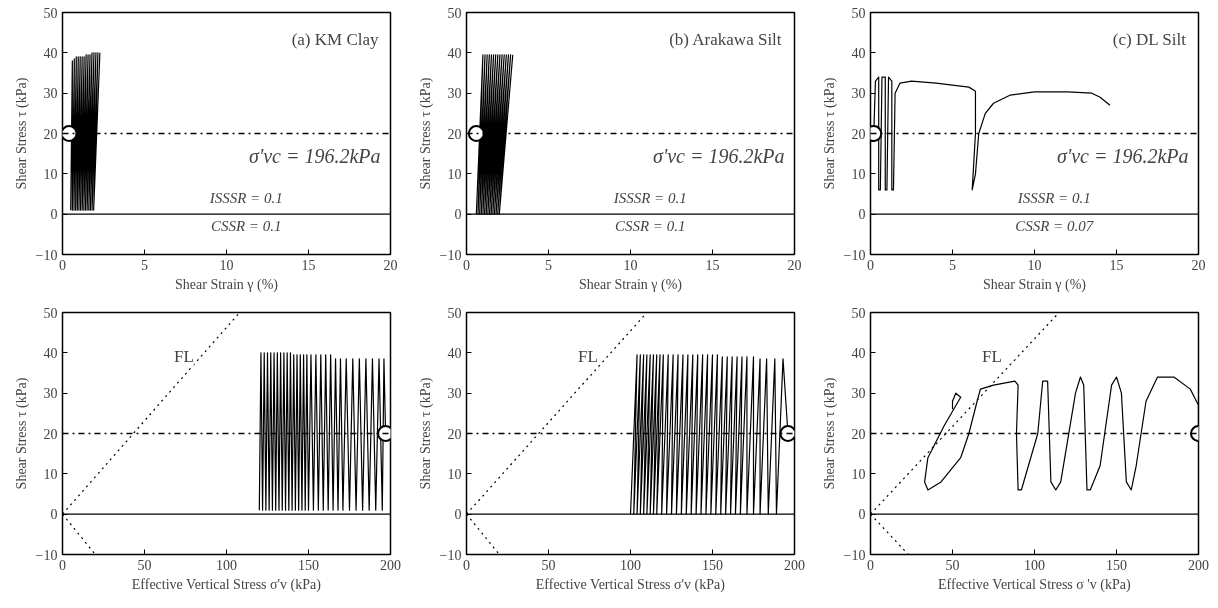  What do you see at coordinates (725, 39) in the screenshot?
I see `text: (b) Arakawa Silt` at bounding box center [725, 39].